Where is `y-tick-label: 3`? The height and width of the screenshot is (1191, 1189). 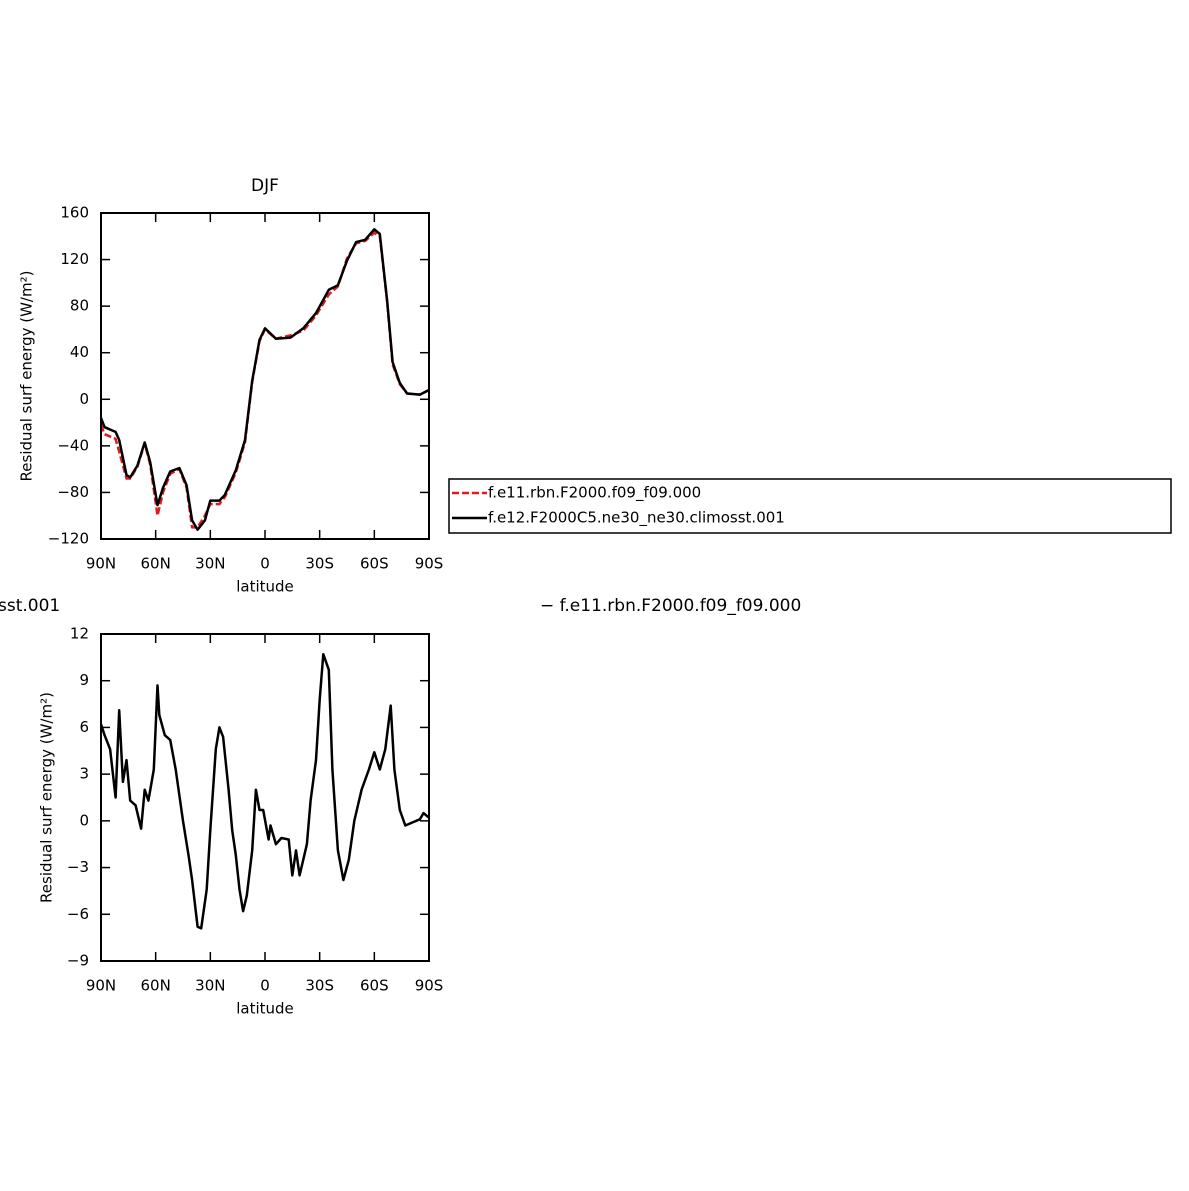
y-tick-label: 3 is located at coordinates (84, 774).